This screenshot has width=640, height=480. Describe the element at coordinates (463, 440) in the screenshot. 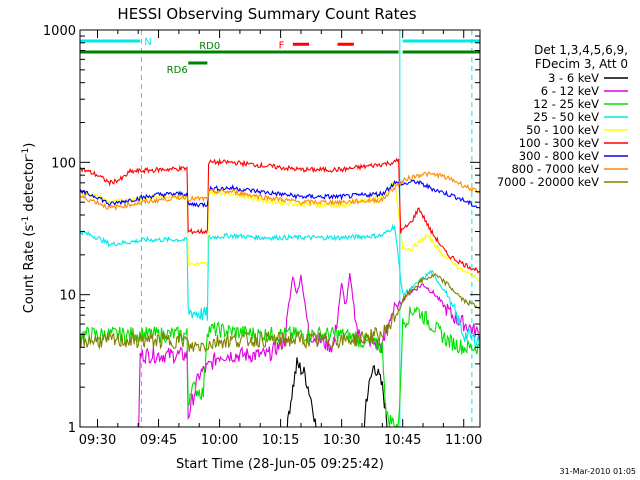

I see `x-tick-label-6: 11:00` at that location.